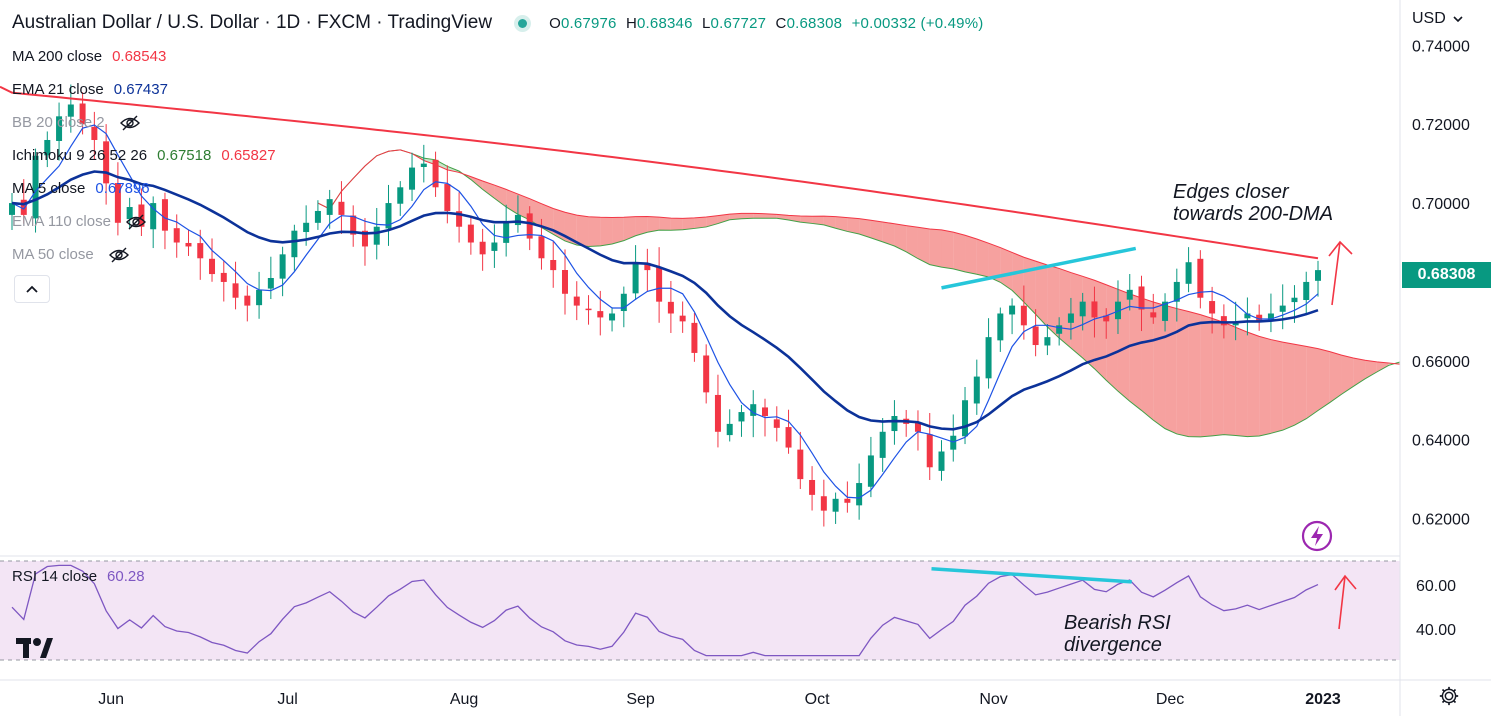 The height and width of the screenshot is (716, 1491). What do you see at coordinates (34, 647) in the screenshot?
I see `tradingview-logo-icon` at bounding box center [34, 647].